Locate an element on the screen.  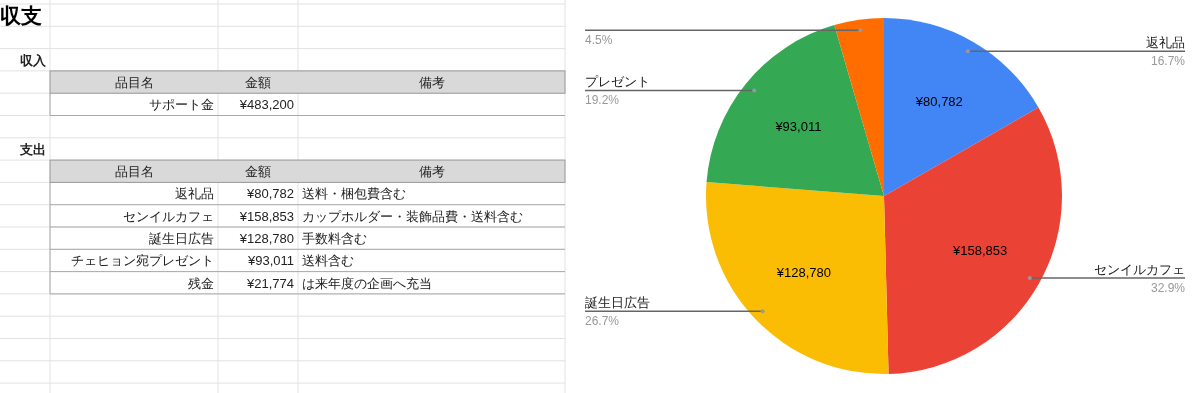
data-label: ¥93,011 is located at coordinates (798, 127).